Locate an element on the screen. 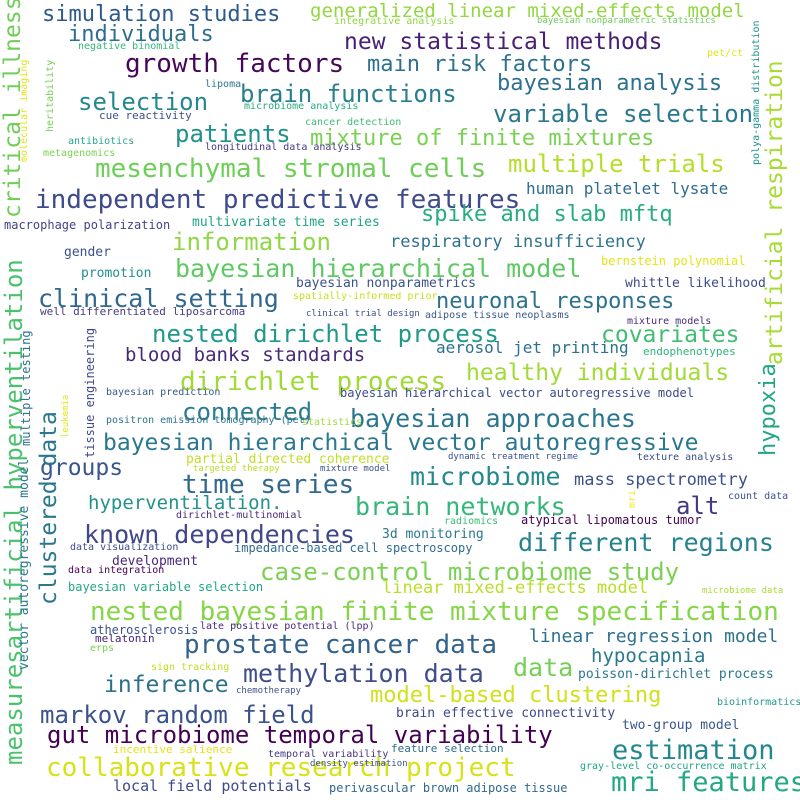 The width and height of the screenshot is (800, 800). word-bayesian-prediction: bayesian prediction is located at coordinates (163, 392).